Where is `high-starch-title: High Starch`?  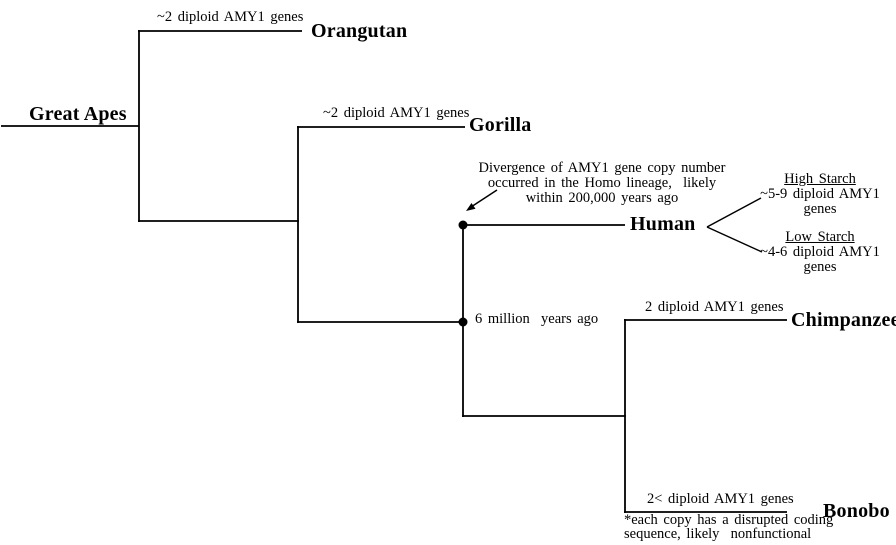
high-starch-title: High Starch is located at coordinates (820, 179).